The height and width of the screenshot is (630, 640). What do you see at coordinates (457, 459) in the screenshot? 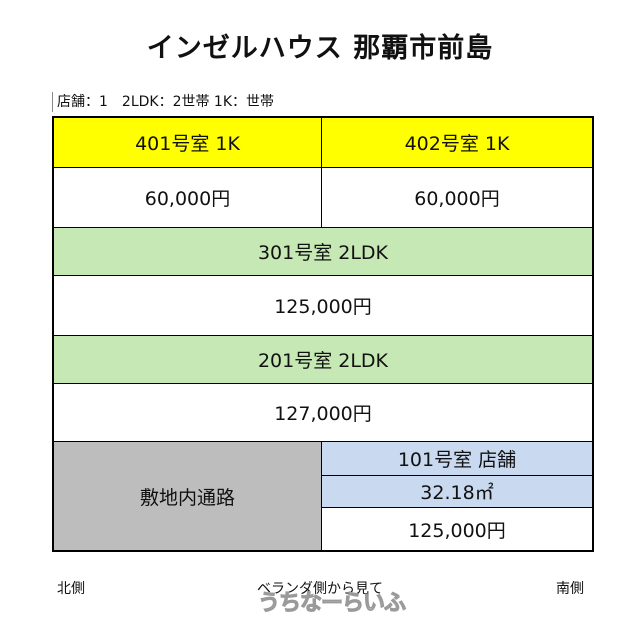
I see `room-101-label: 101号室 店舗` at bounding box center [457, 459].